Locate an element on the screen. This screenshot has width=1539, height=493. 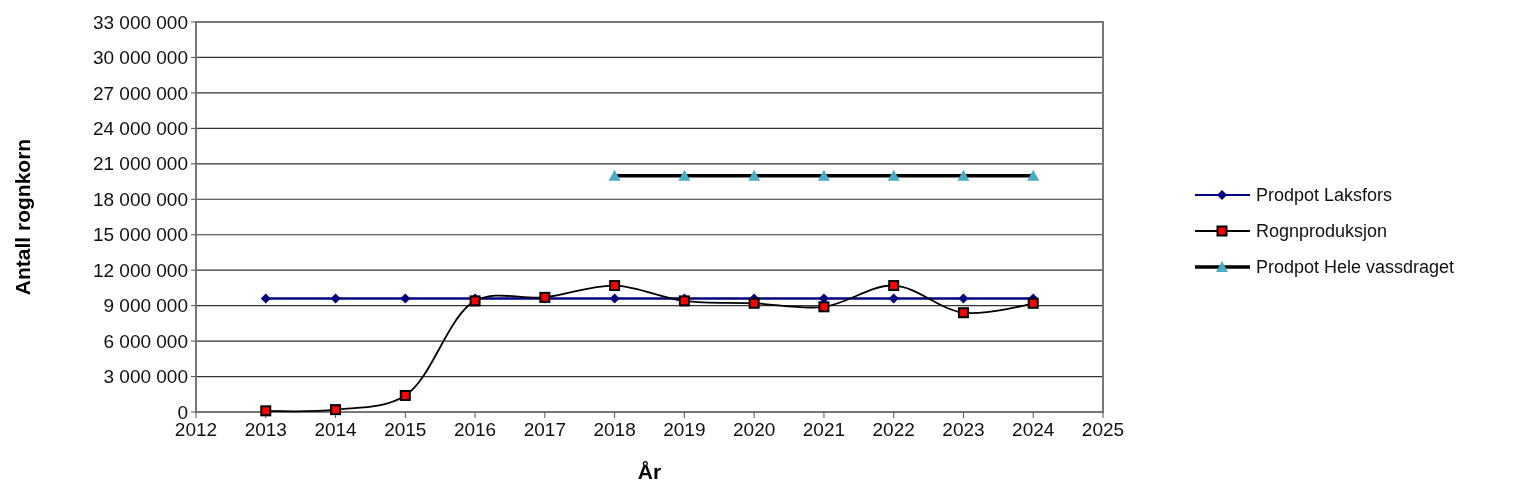
x-tick-label: 2021 is located at coordinates (824, 429).